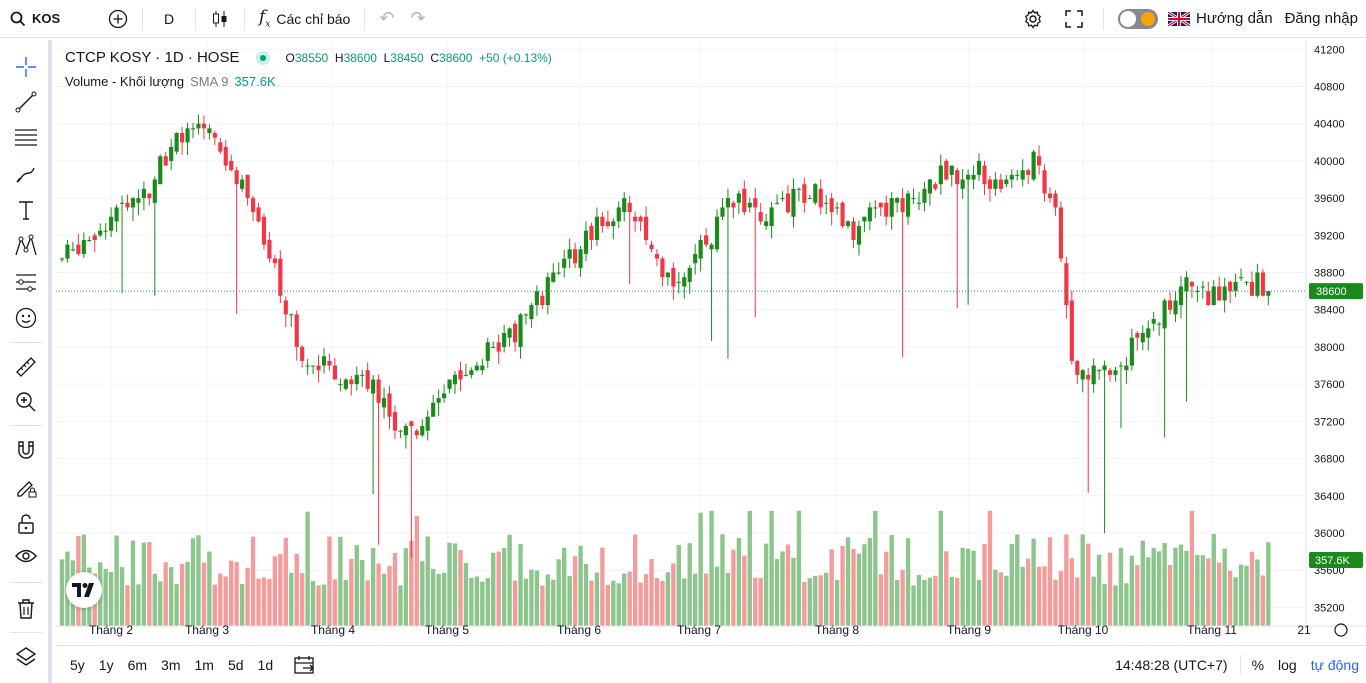 This screenshot has width=1366, height=683. What do you see at coordinates (26, 210) in the screenshot?
I see `text-tool` at bounding box center [26, 210].